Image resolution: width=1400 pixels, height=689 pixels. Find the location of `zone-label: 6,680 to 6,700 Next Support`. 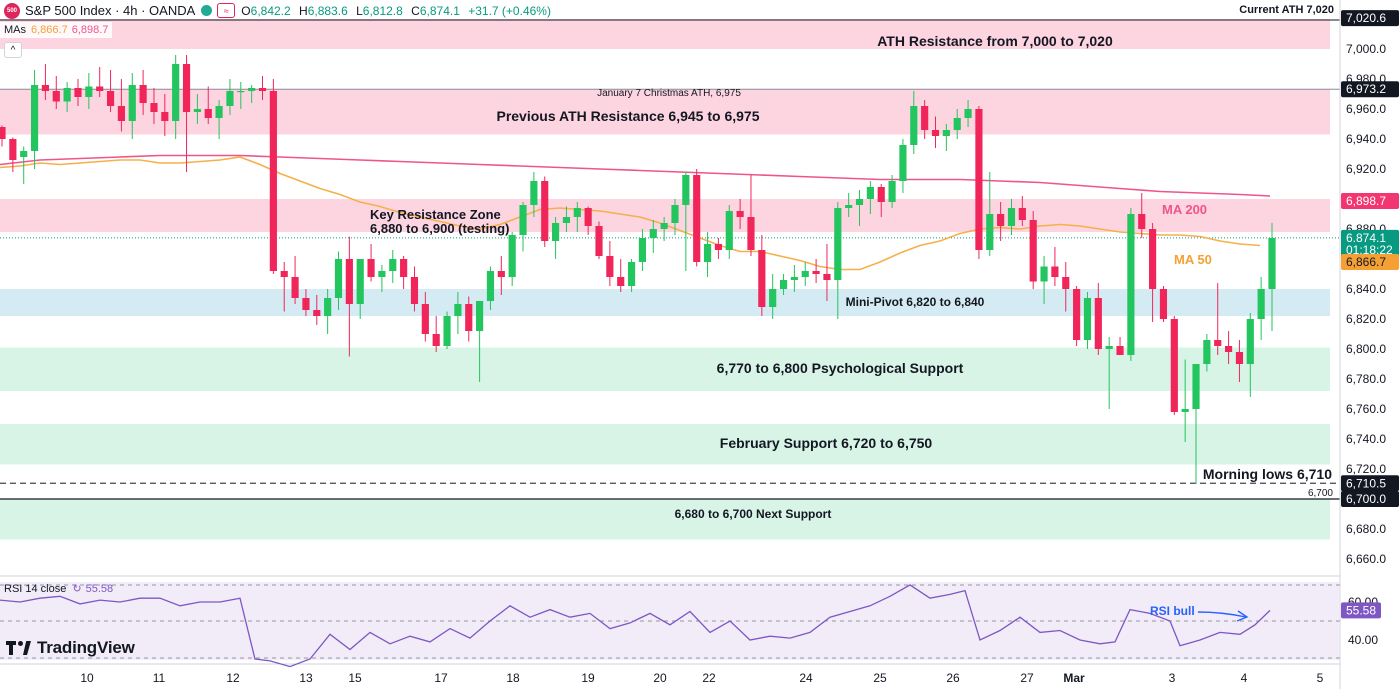

zone-label: 6,680 to 6,700 Next Support is located at coordinates (753, 514).